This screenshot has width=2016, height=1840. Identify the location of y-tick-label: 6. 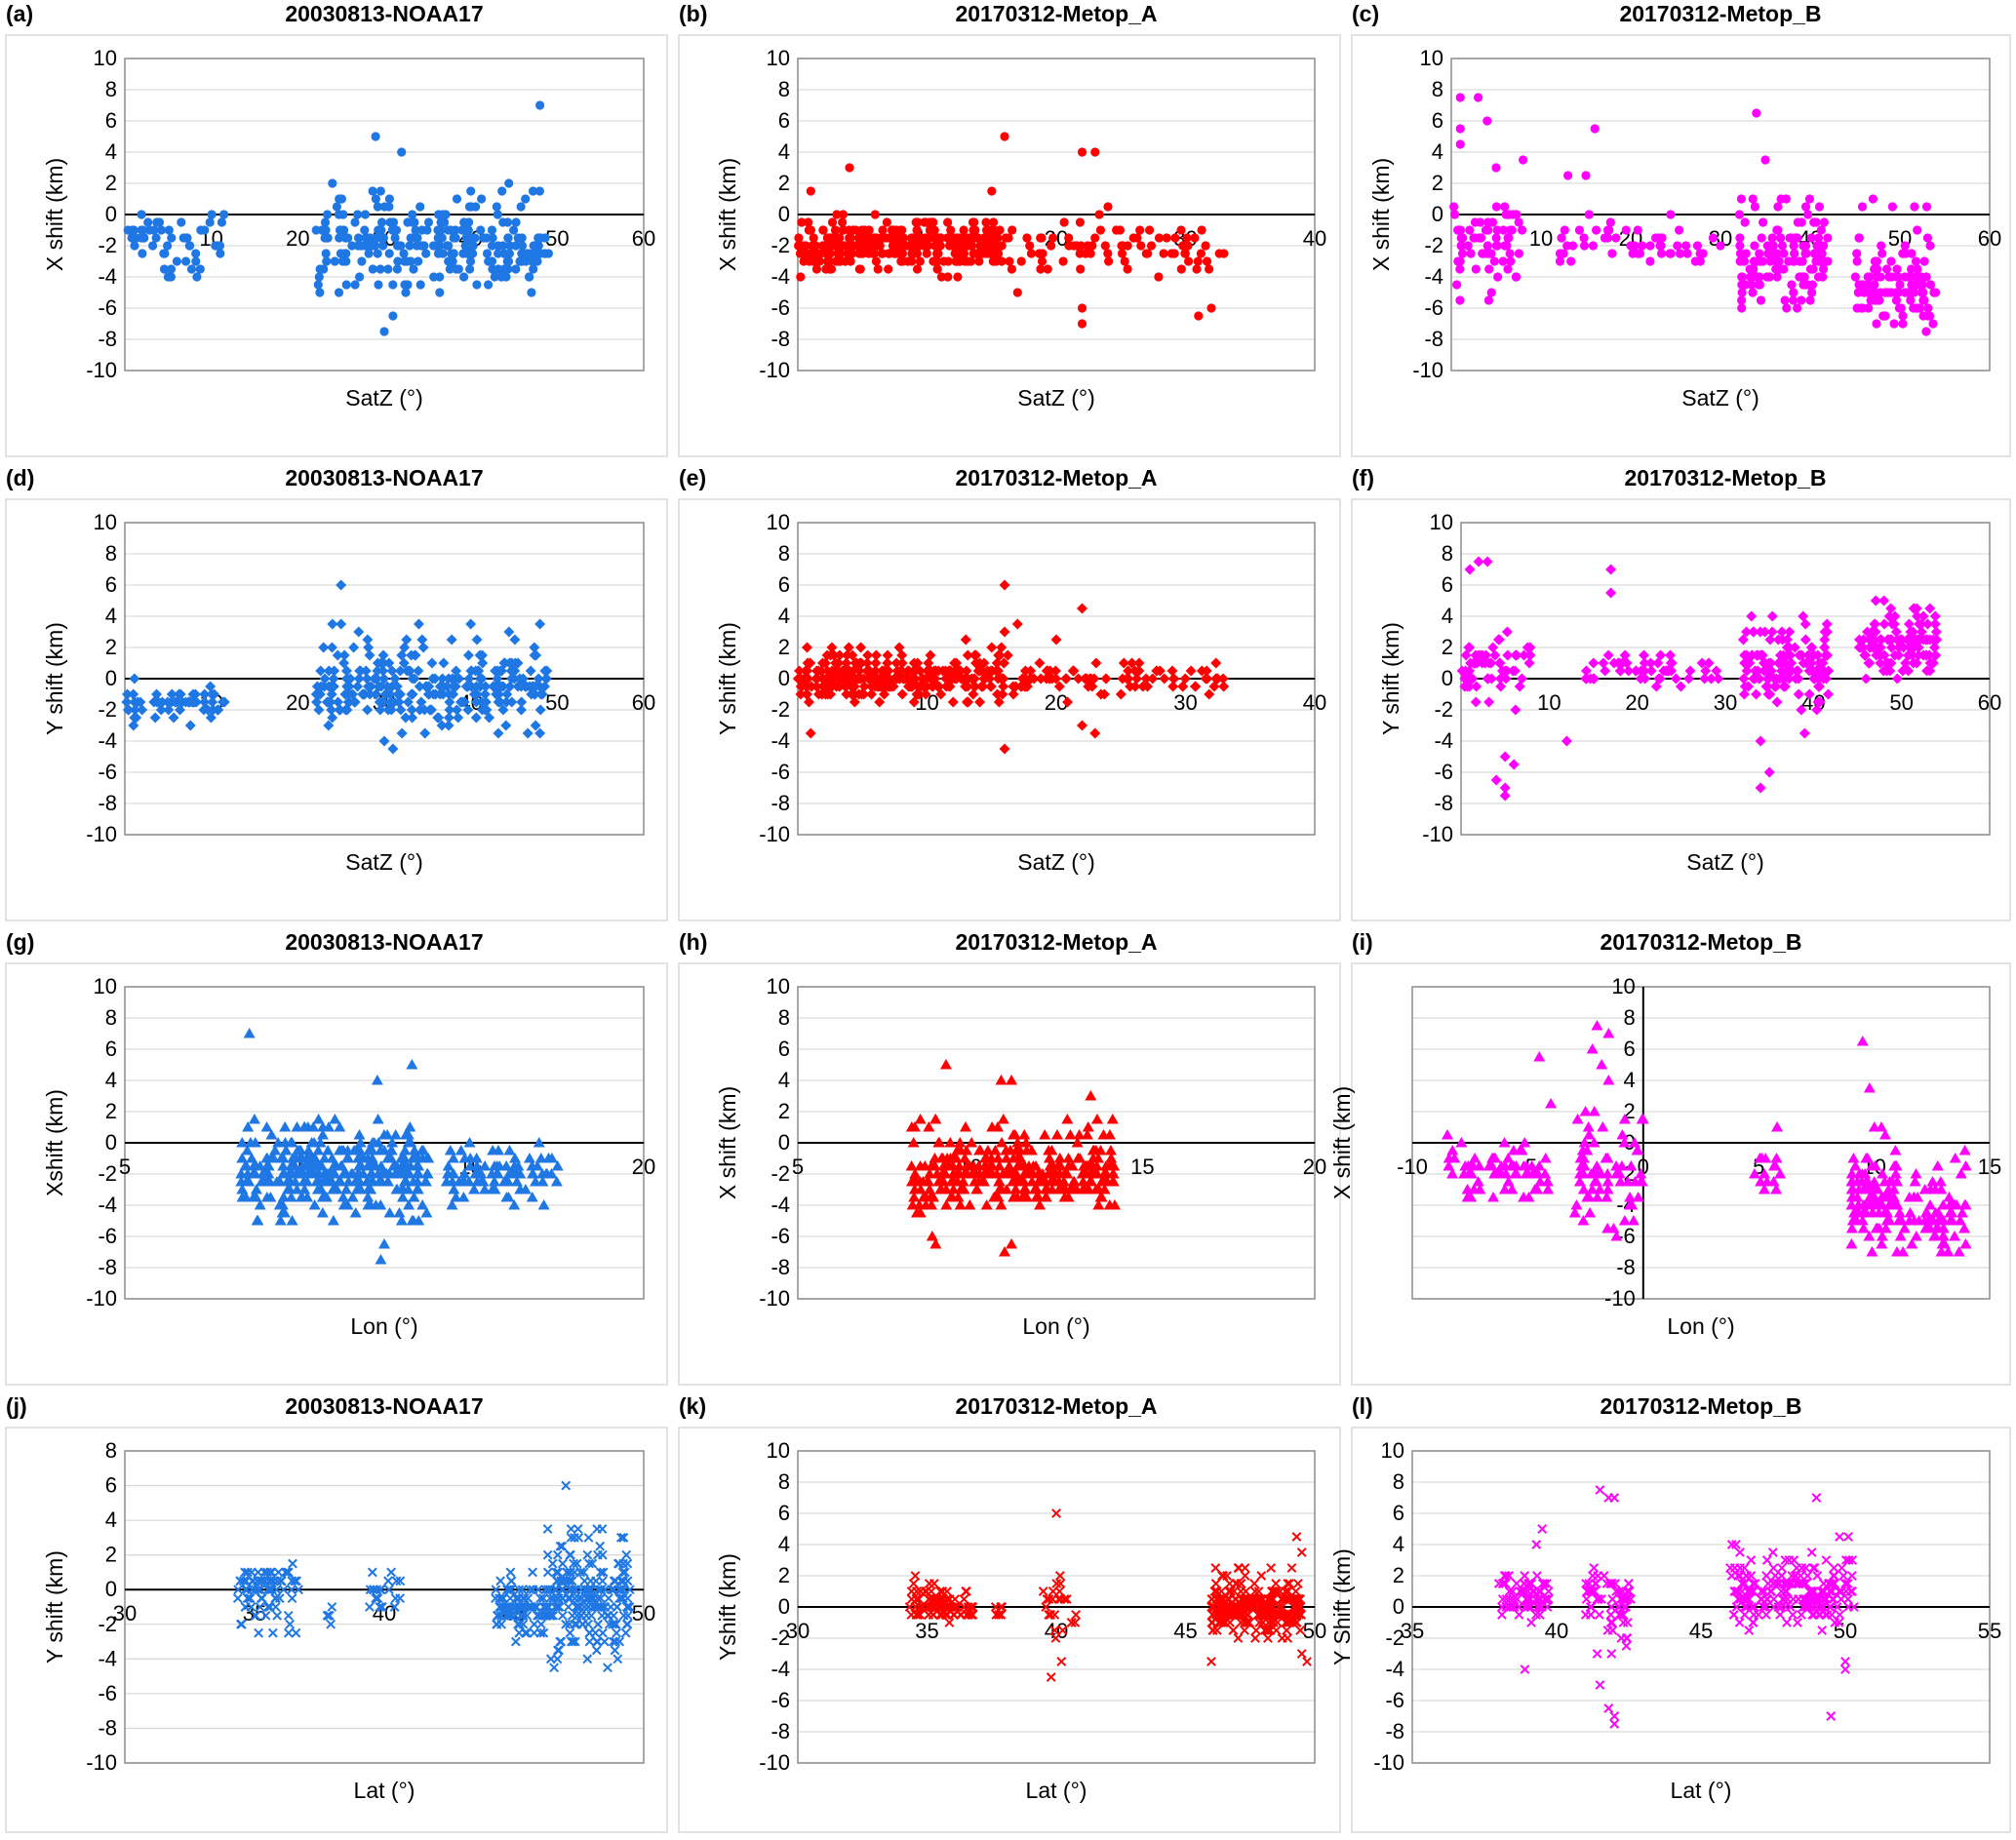
(1398, 1513).